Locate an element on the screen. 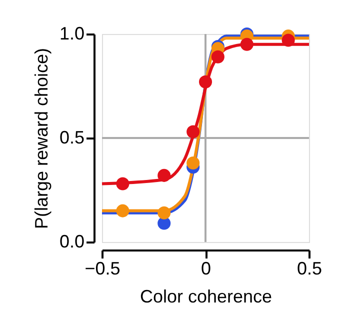 This screenshot has height=335, width=352. x-tick-label: 0.5 is located at coordinates (309, 268).